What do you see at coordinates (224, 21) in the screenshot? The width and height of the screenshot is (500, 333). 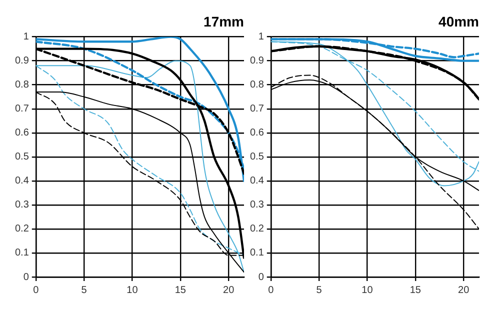 I see `chart-title: 17mm` at bounding box center [224, 21].